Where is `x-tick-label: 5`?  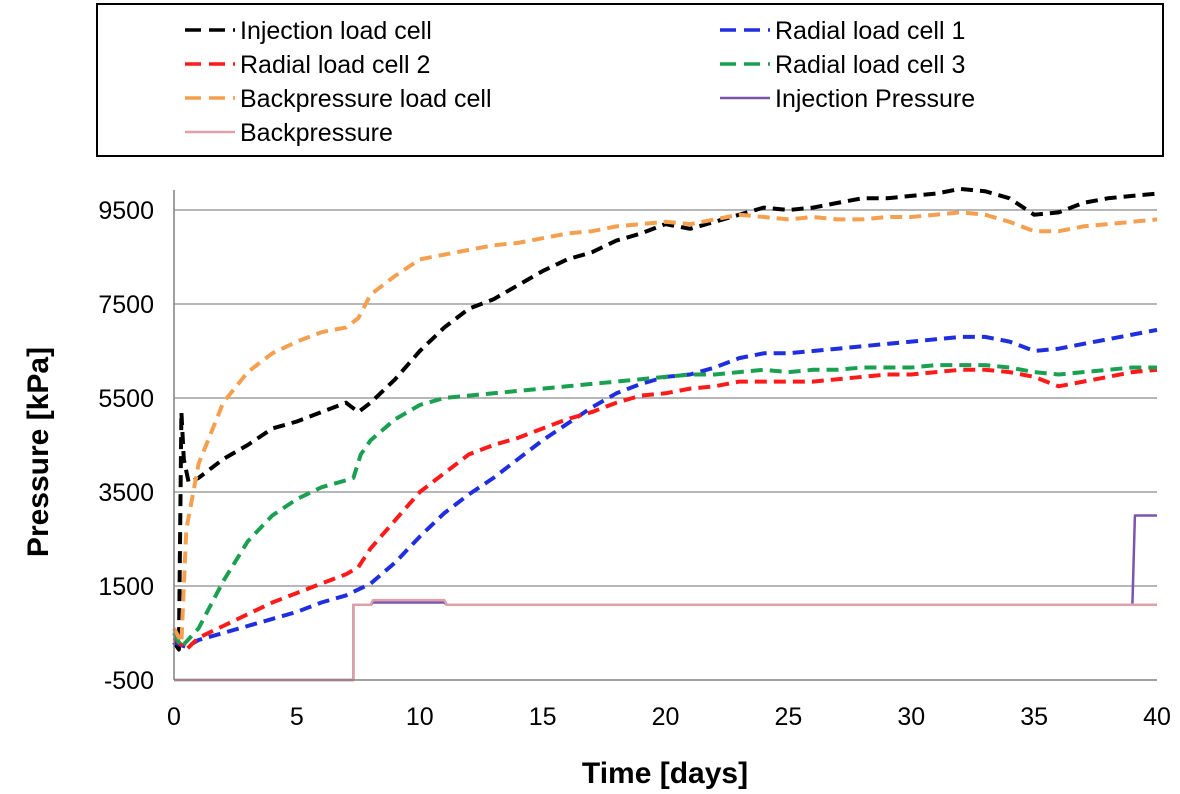 x-tick-label: 5 is located at coordinates (297, 717).